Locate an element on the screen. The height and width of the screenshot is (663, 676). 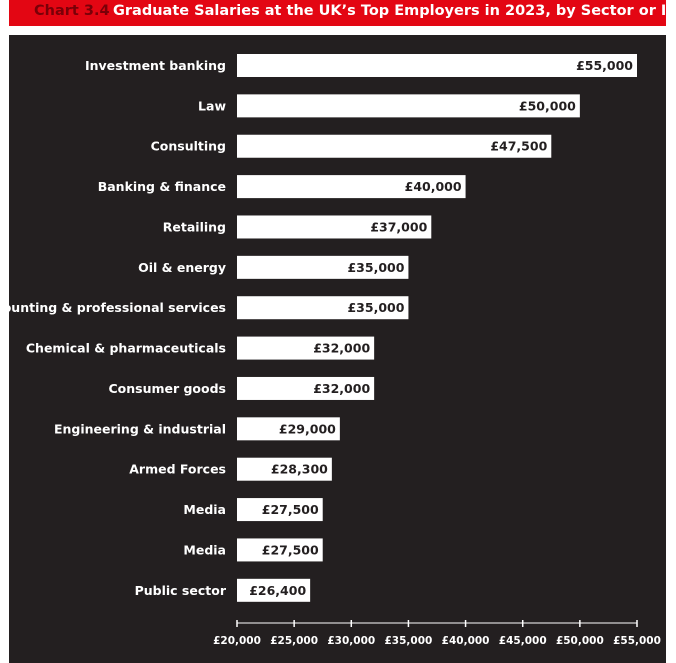
value-label: £40,000 is located at coordinates (433, 186).